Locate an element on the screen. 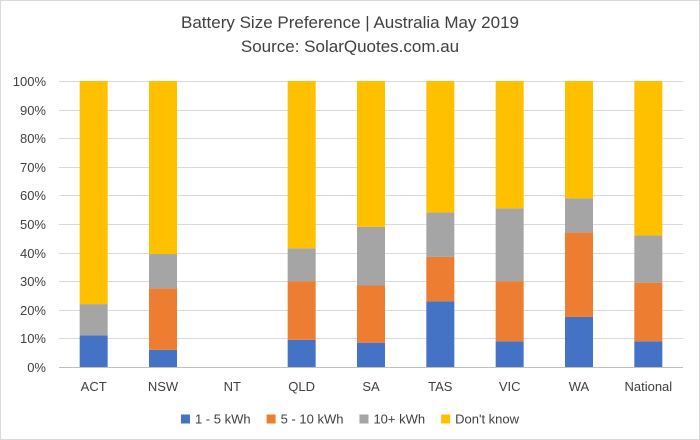  x-tick-label: TAS is located at coordinates (440, 386).